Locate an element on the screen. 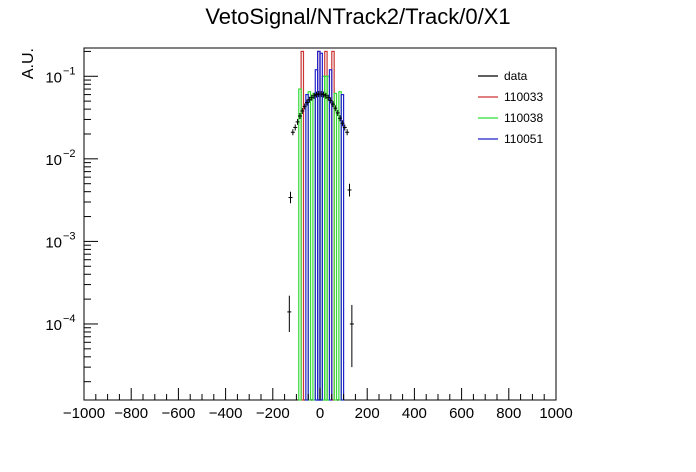 This screenshot has width=696, height=472. legend-label: 110038 is located at coordinates (523, 118).